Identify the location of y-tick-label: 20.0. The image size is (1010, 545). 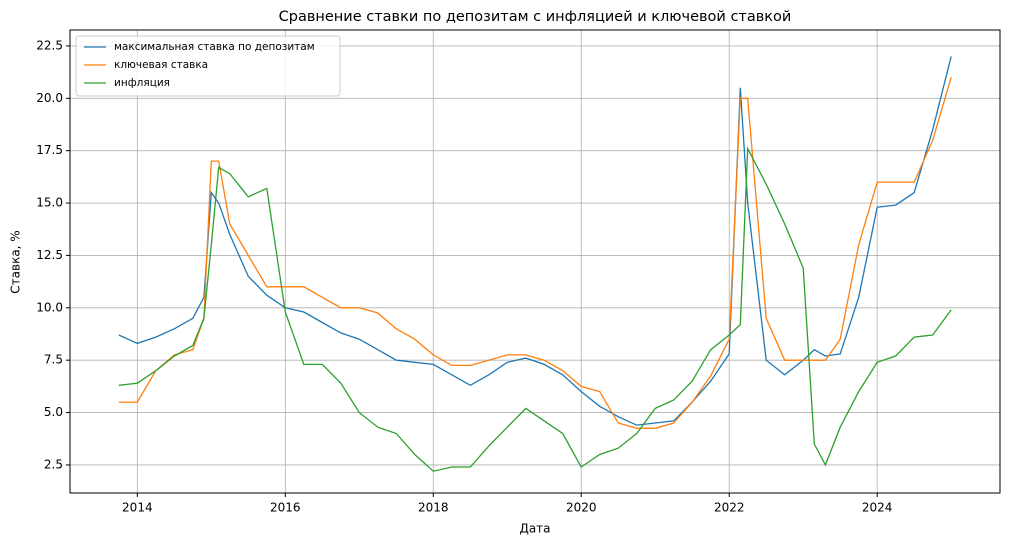
(49, 98).